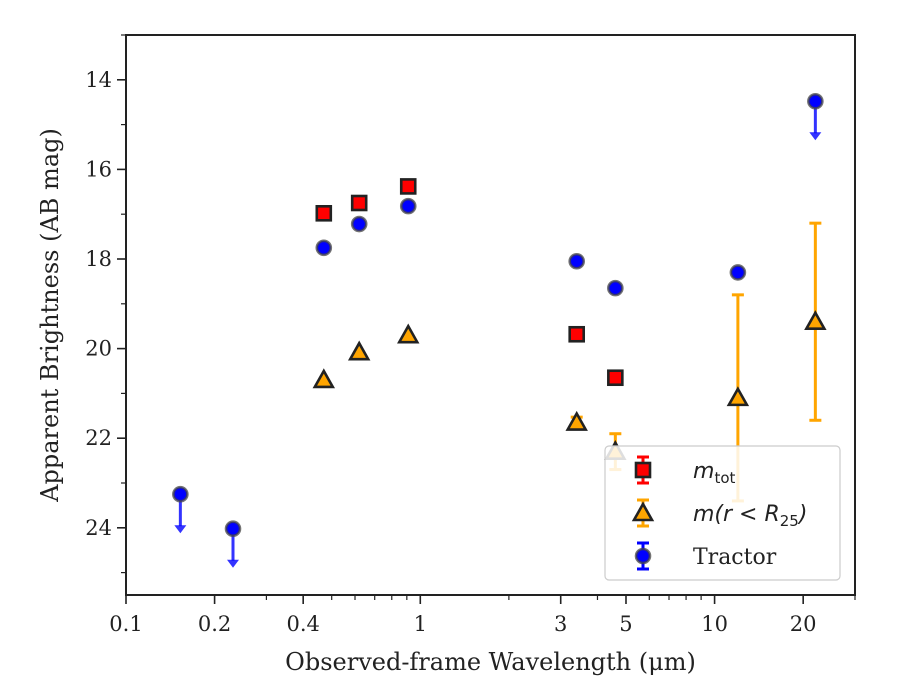 The image size is (900, 700). What do you see at coordinates (98, 259) in the screenshot?
I see `y-tick-label: 18` at bounding box center [98, 259].